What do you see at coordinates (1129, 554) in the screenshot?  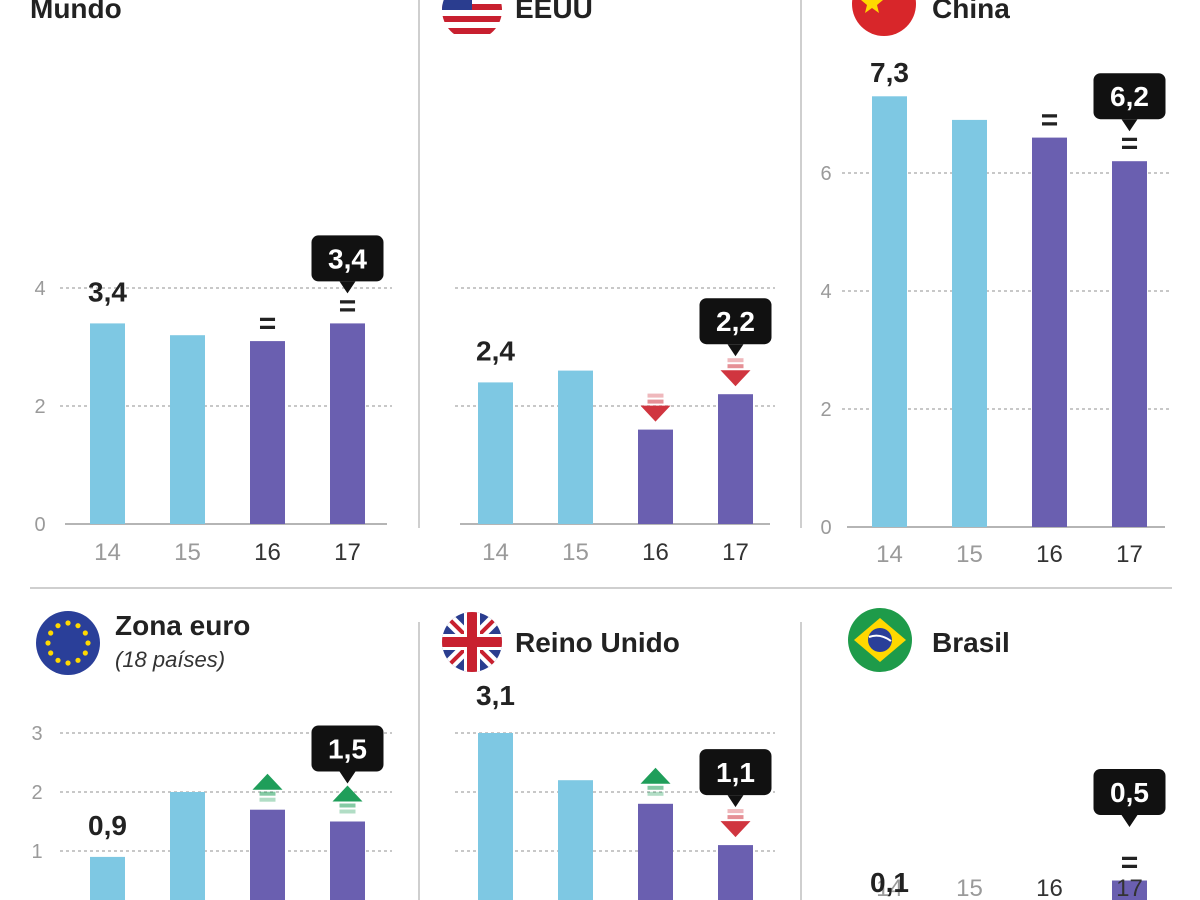 I see `panel-3-category-17: 17` at bounding box center [1129, 554].